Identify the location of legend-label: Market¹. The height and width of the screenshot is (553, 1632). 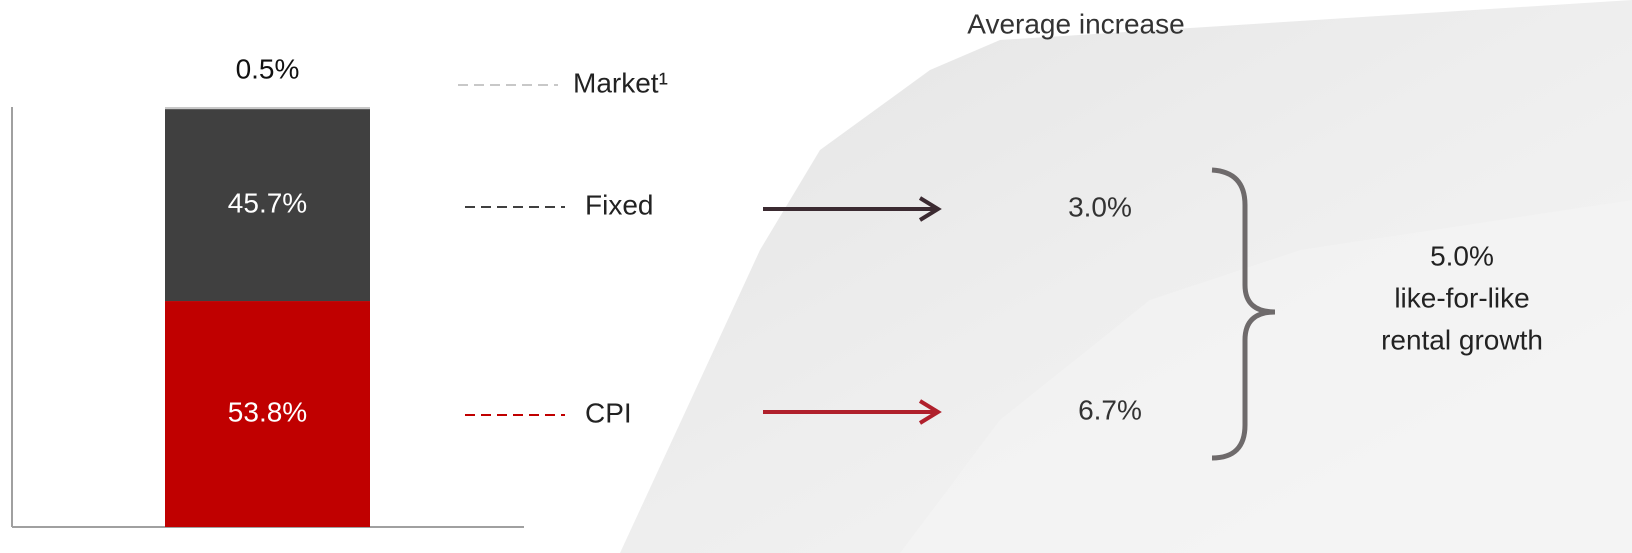
(620, 82).